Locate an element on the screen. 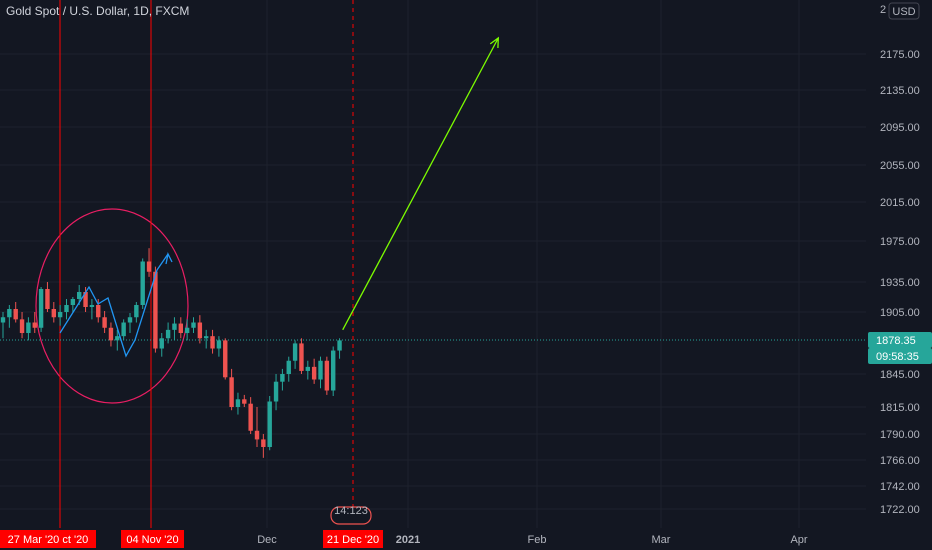 The image size is (932, 550). price-tick-label: 1935.00 is located at coordinates (900, 283).